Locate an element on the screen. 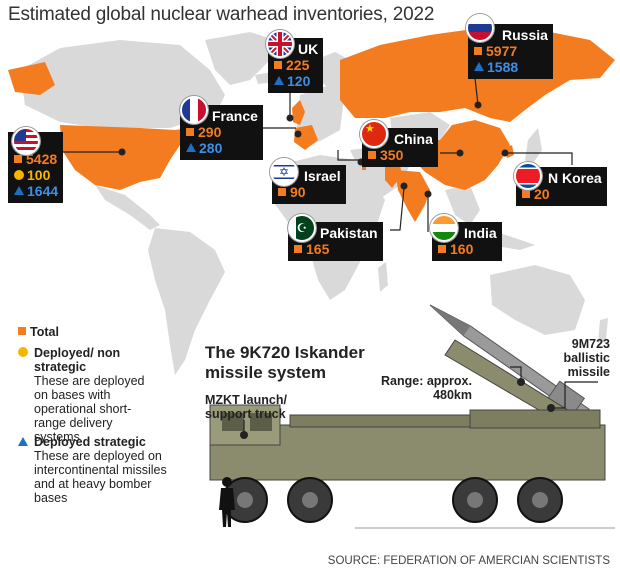 Image resolution: width=620 pixels, height=573 pixels. total-value: 90 is located at coordinates (309, 192).